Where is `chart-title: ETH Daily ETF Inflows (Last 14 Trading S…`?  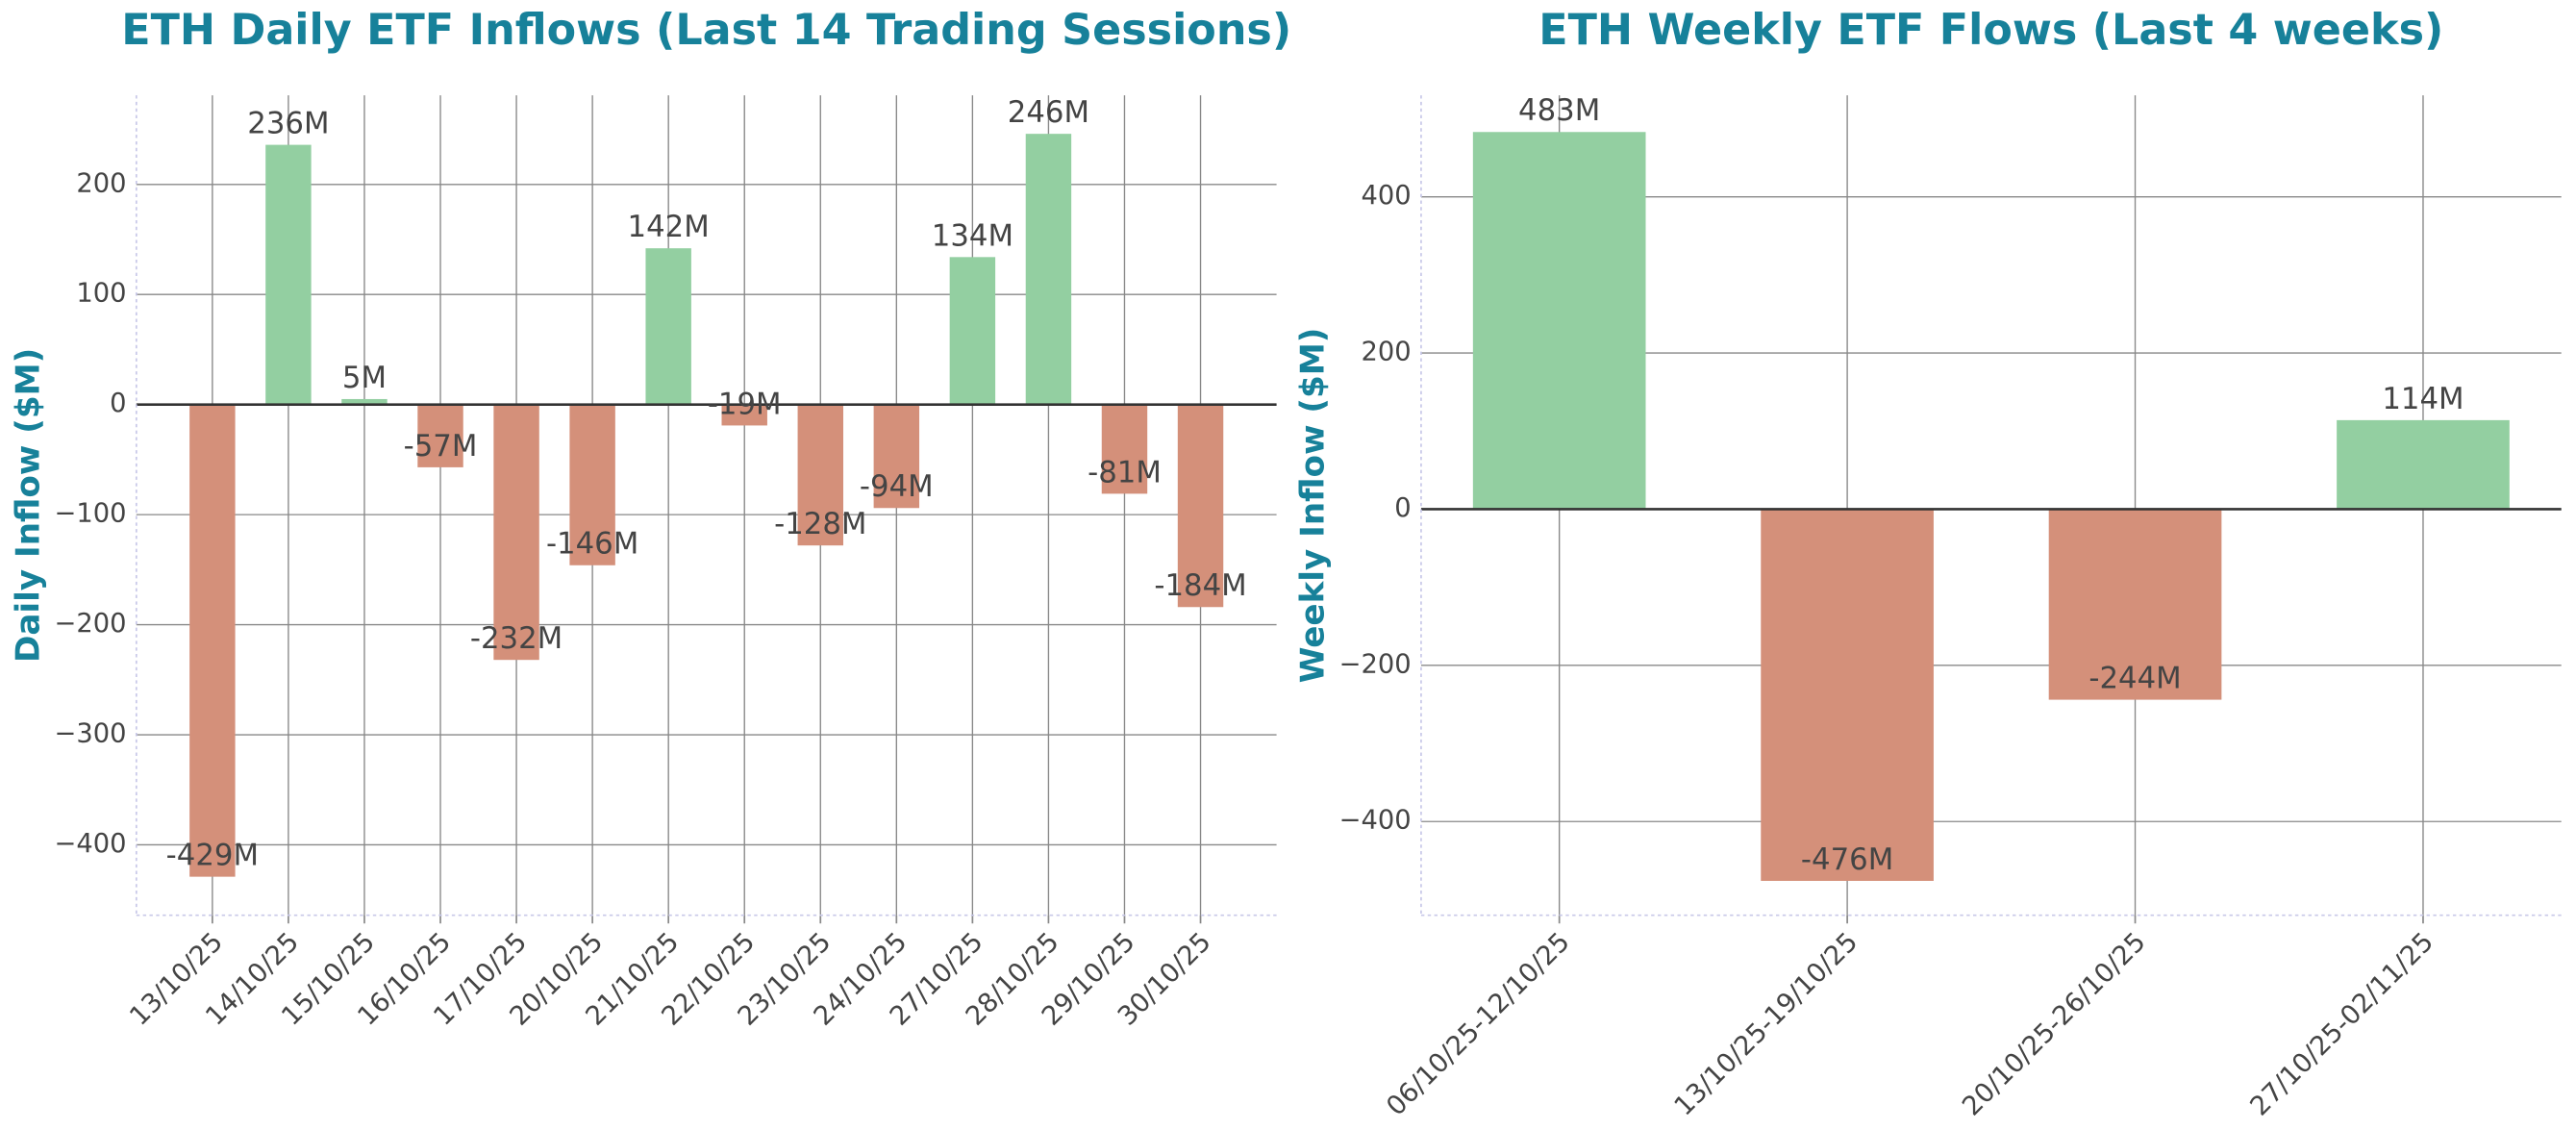
chart-title: ETH Daily ETF Inflows (Last 14 Trading S… is located at coordinates (706, 30).